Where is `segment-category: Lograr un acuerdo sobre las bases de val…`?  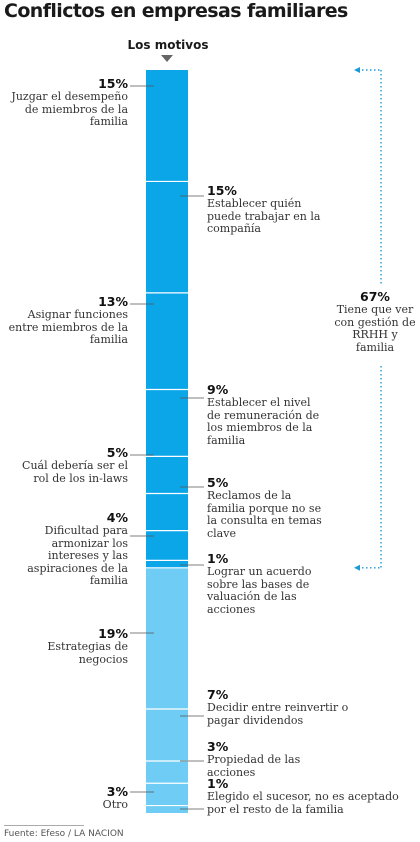
segment-category: Lograr un acuerdo sobre las bases de val… is located at coordinates (259, 590).